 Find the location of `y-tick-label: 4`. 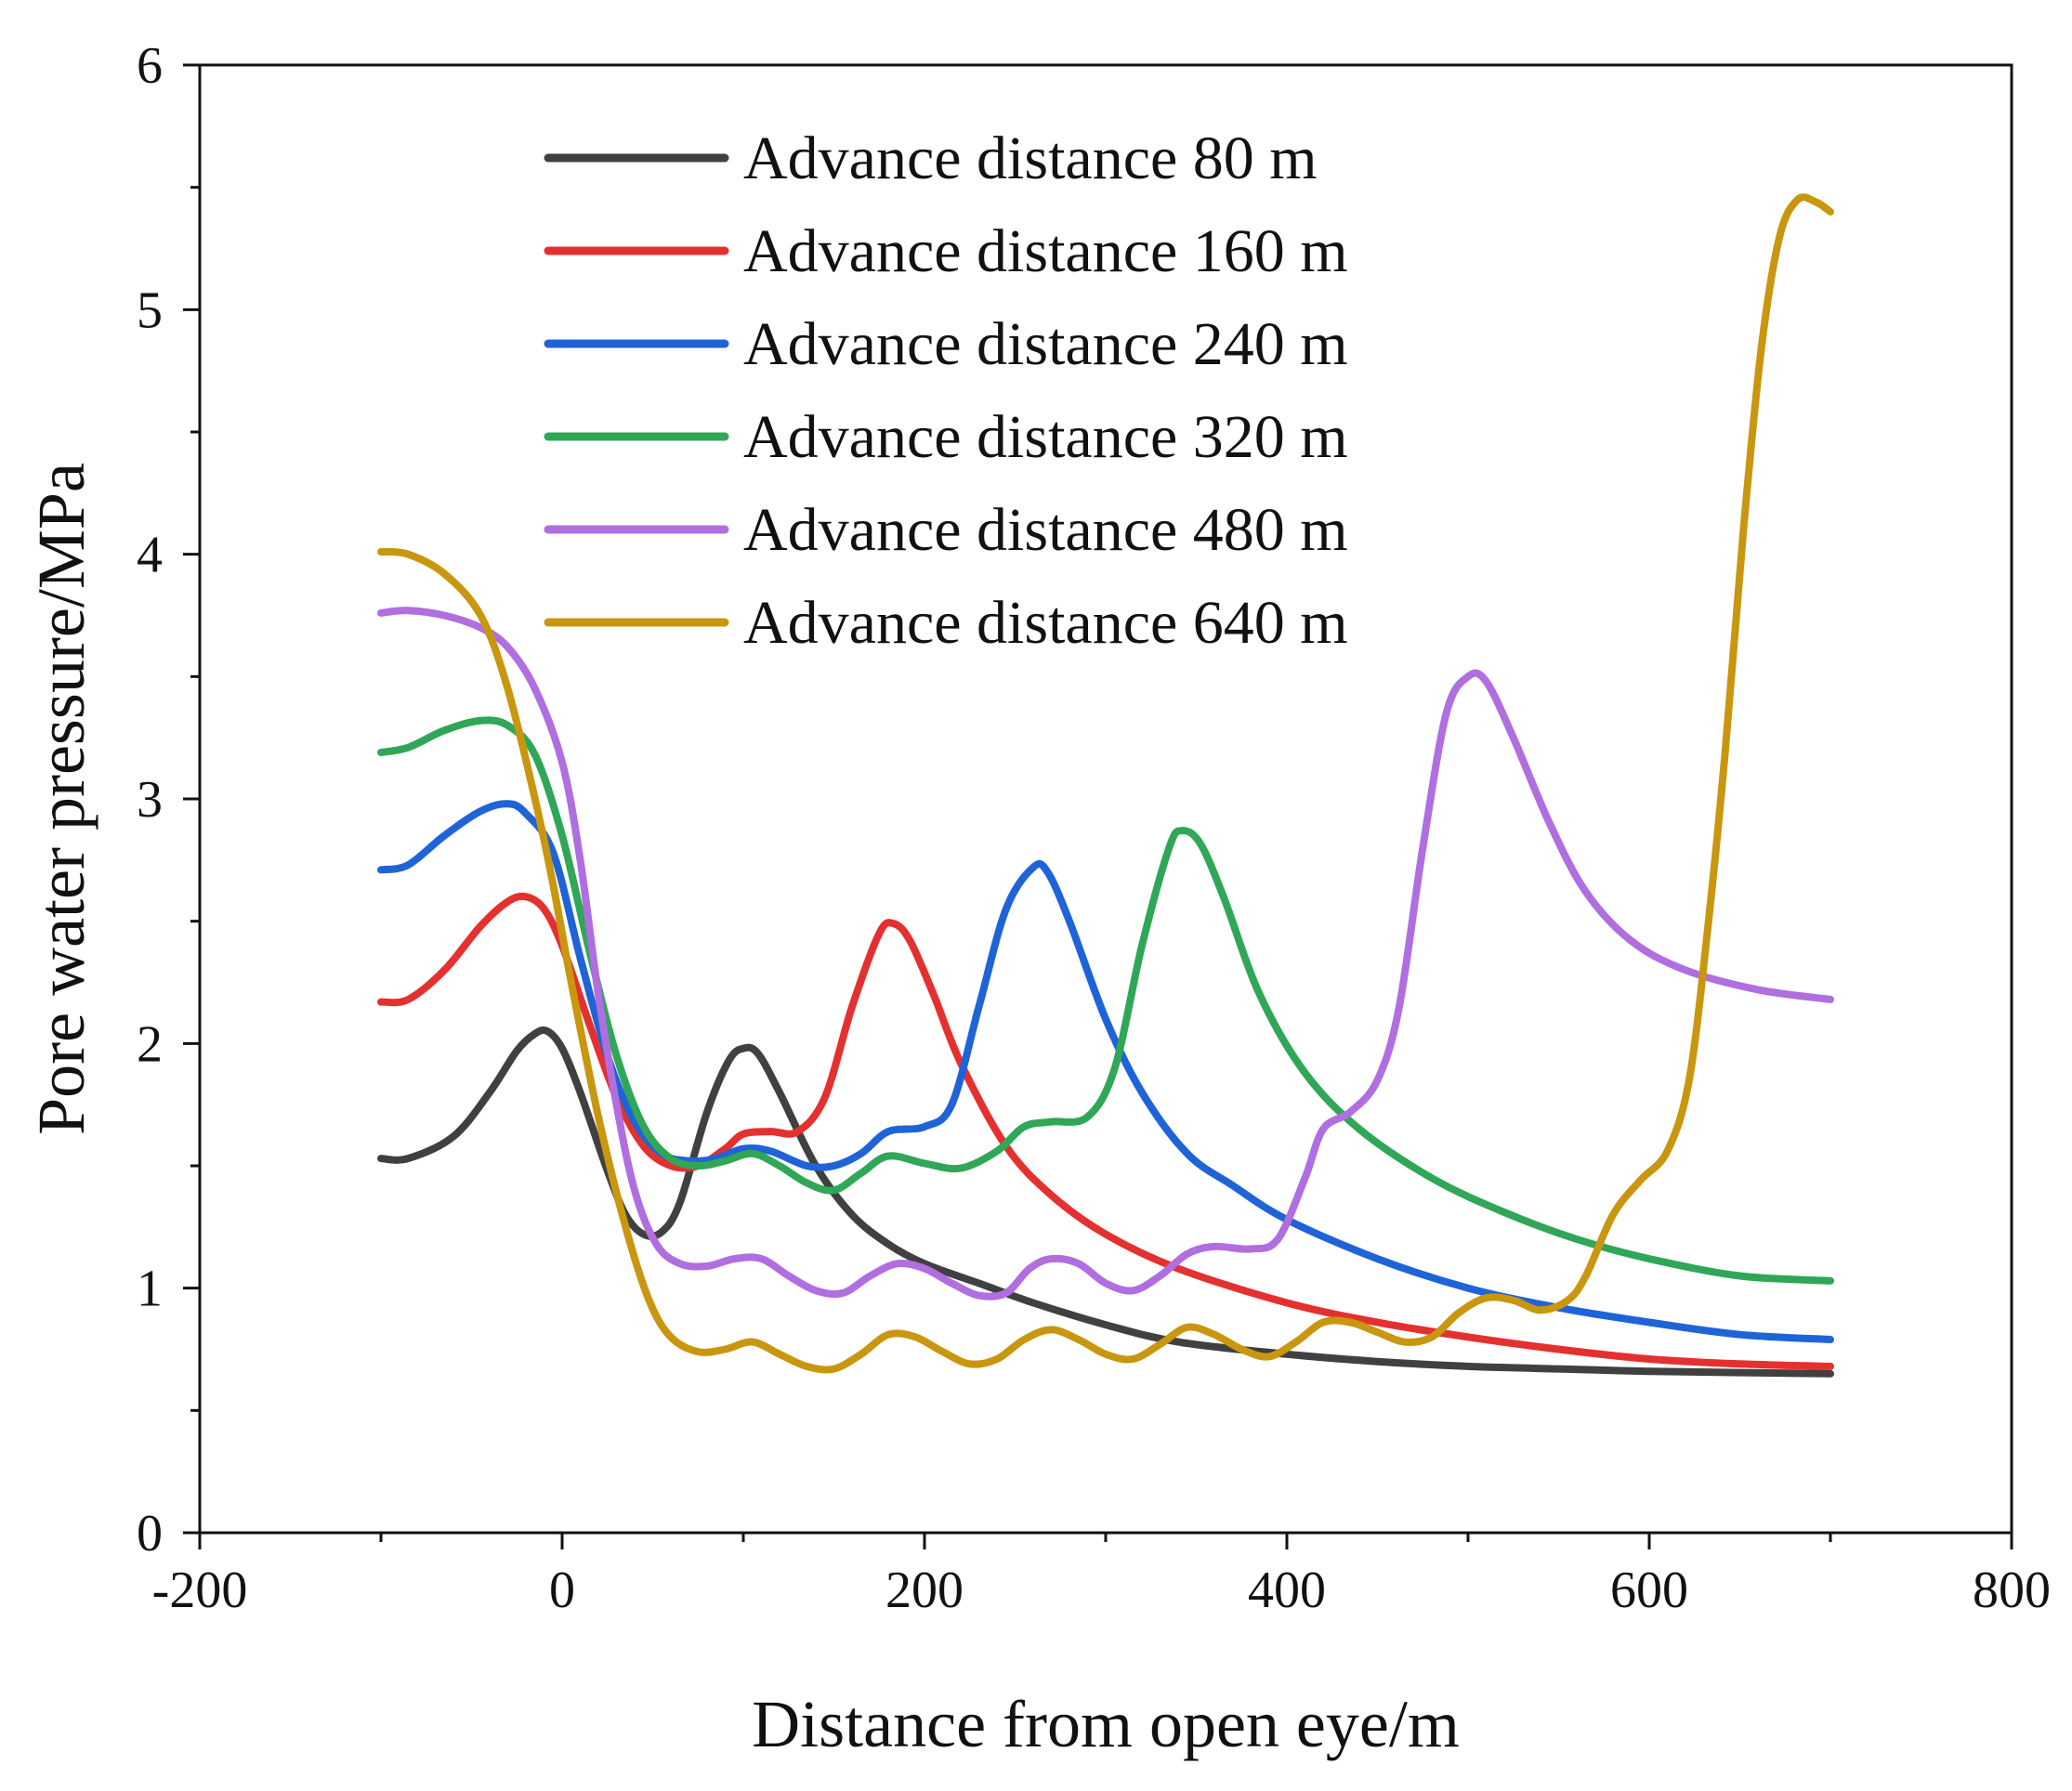

y-tick-label: 4 is located at coordinates (150, 555).